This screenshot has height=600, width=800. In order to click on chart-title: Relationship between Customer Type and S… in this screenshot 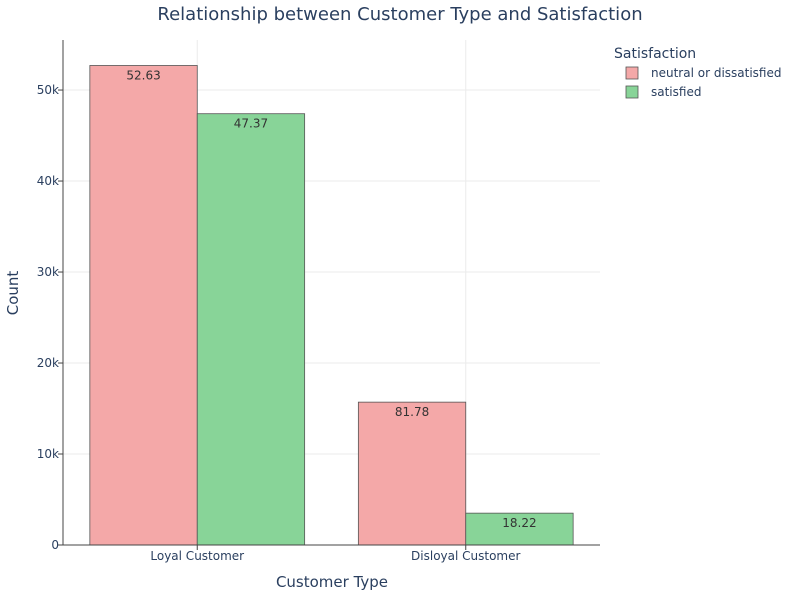, I will do `click(399, 14)`.